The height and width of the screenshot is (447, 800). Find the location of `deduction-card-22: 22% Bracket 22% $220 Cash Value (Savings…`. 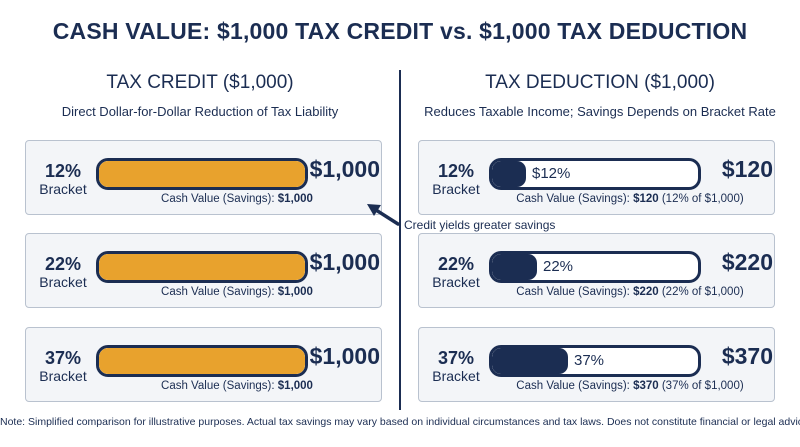

deduction-card-22: 22% Bracket 22% $220 Cash Value (Savings… is located at coordinates (596, 270).